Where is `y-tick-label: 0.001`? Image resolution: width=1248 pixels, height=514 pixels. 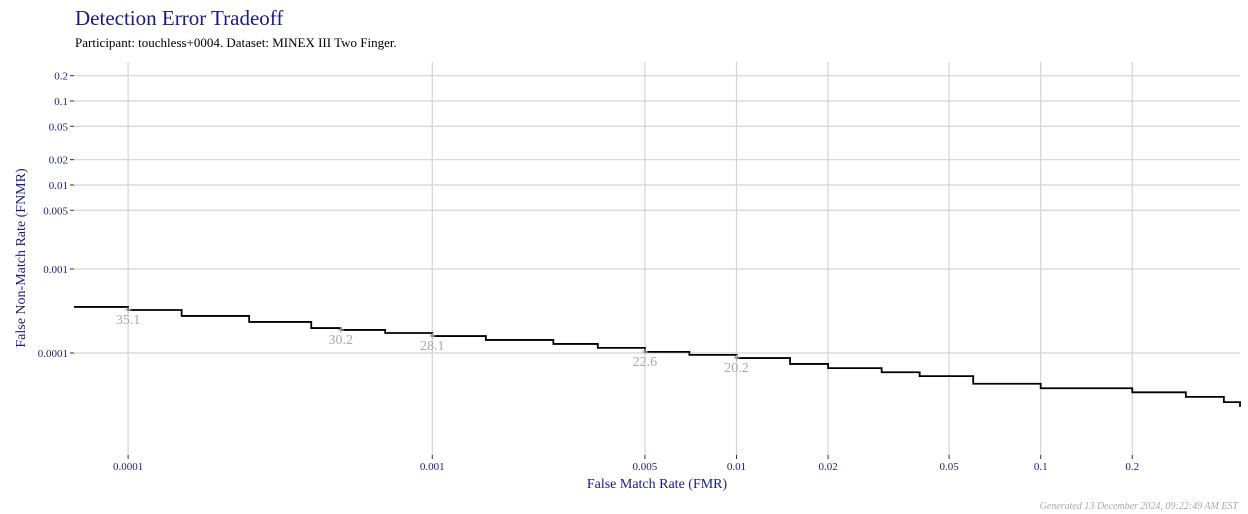 y-tick-label: 0.001 is located at coordinates (55, 270).